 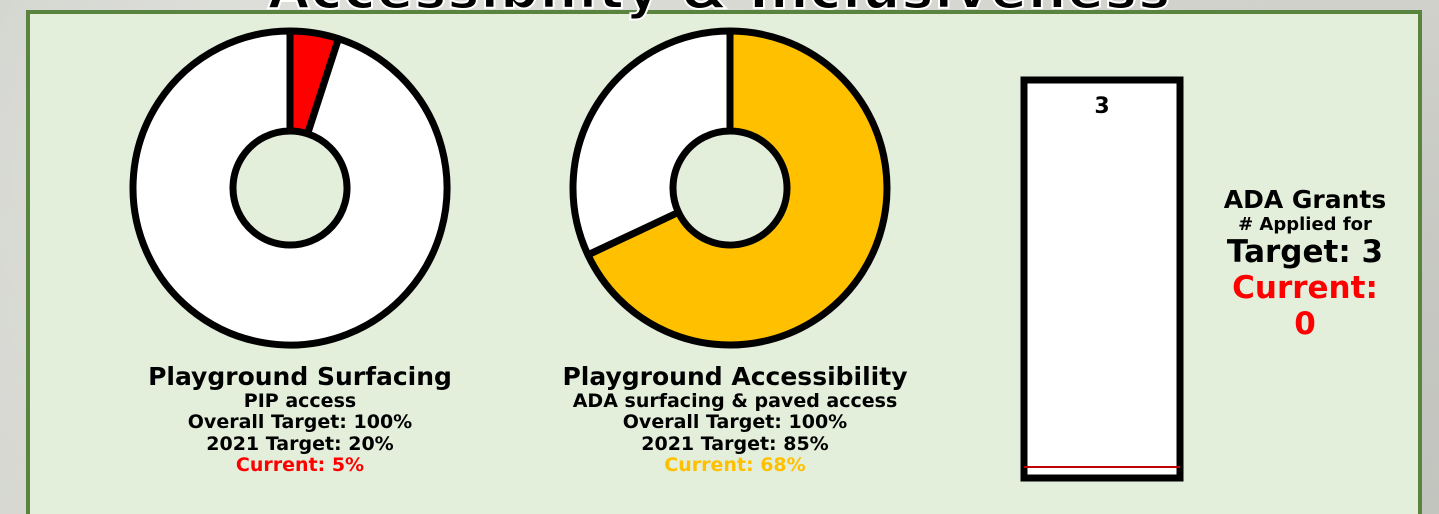 What do you see at coordinates (737, 188) in the screenshot?
I see `donut-slice-current` at bounding box center [737, 188].